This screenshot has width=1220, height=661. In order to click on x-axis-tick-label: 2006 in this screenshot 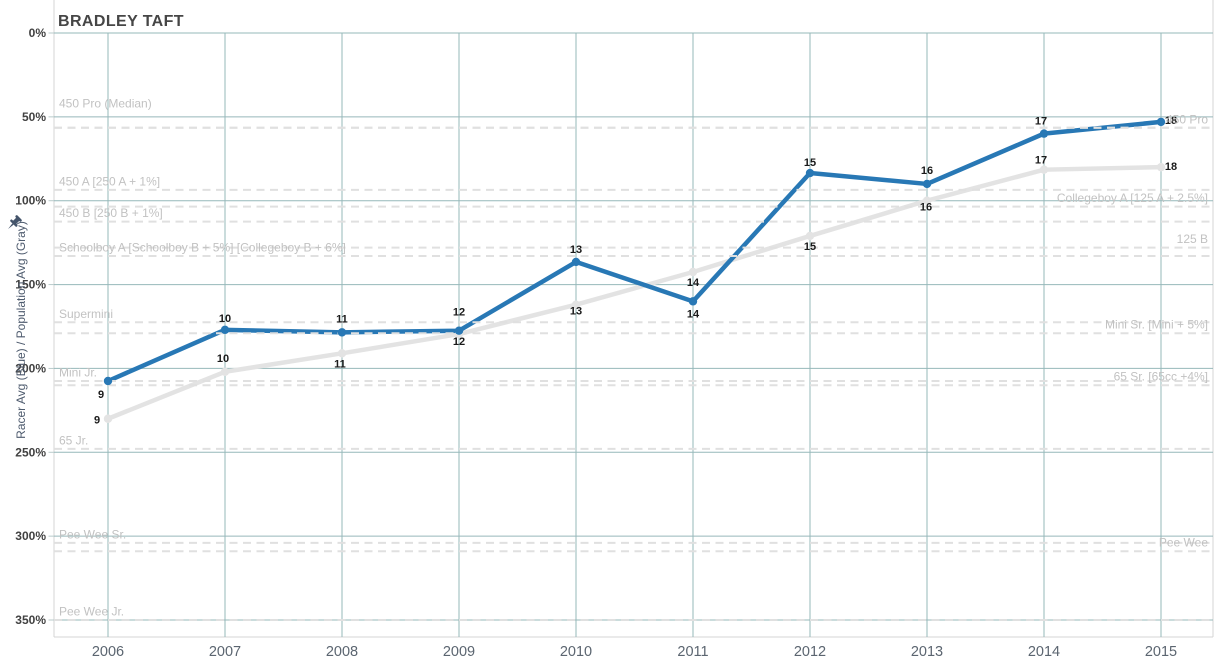, I will do `click(108, 652)`.